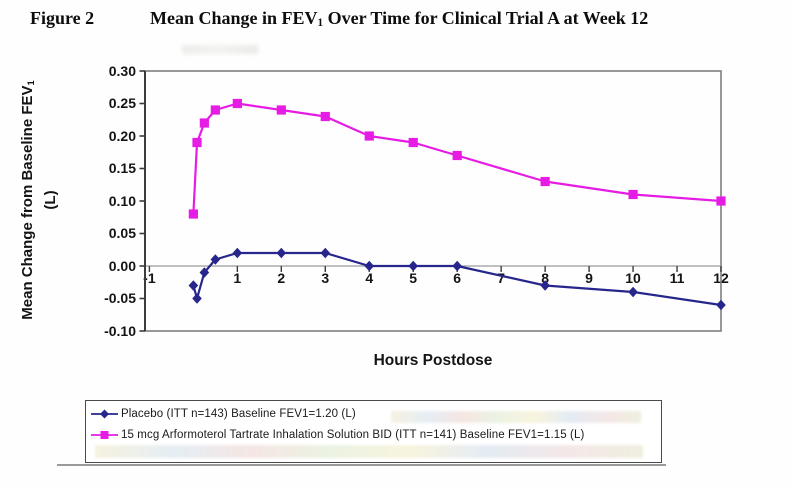 This screenshot has height=487, width=792. I want to click on y-axis-title-line1: Mean Change from Baseline FEV1, so click(28, 200).